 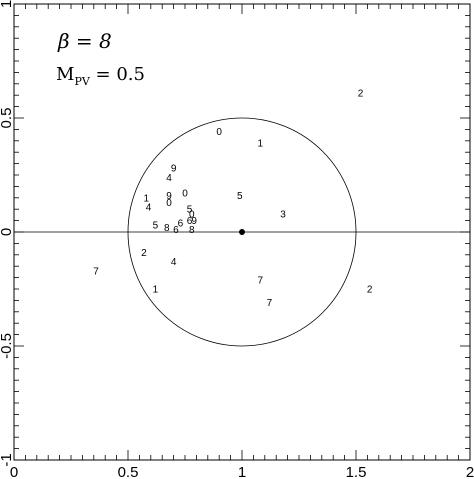 What do you see at coordinates (7, 4) in the screenshot?
I see `y-tick-label: 1` at bounding box center [7, 4].